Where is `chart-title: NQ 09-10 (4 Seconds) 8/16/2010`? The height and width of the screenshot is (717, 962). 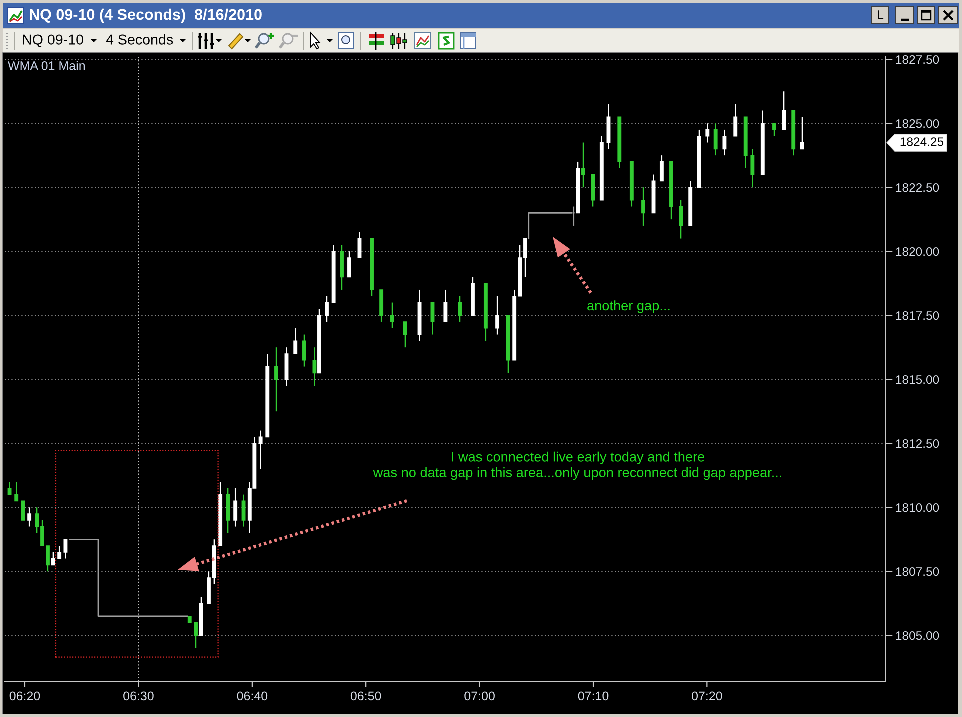 chart-title: NQ 09-10 (4 Seconds) 8/16/2010 is located at coordinates (146, 16).